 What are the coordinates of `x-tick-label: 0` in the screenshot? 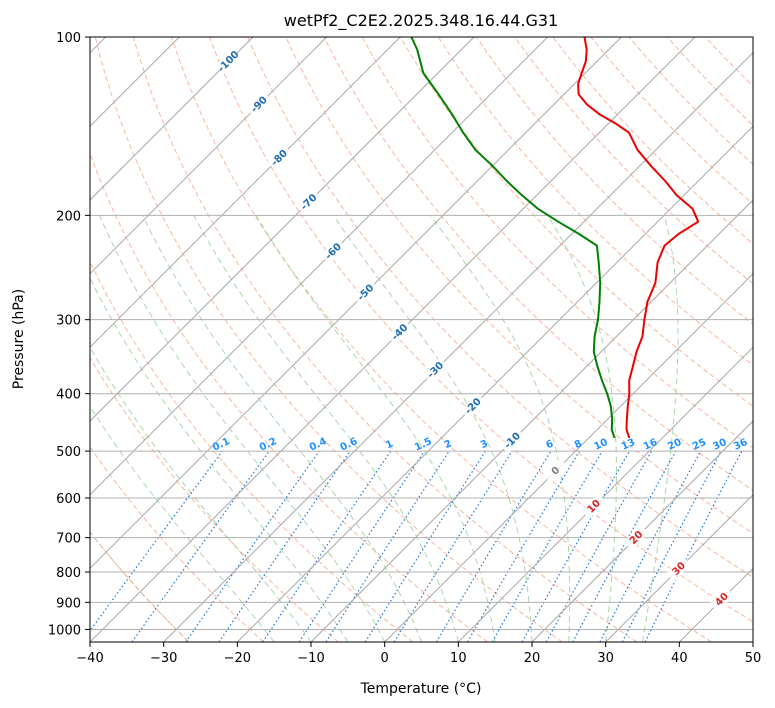 It's located at (385, 658).